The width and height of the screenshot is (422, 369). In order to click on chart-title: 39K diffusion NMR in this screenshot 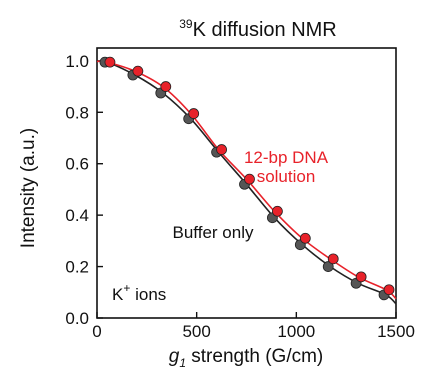, I will do `click(258, 29)`.